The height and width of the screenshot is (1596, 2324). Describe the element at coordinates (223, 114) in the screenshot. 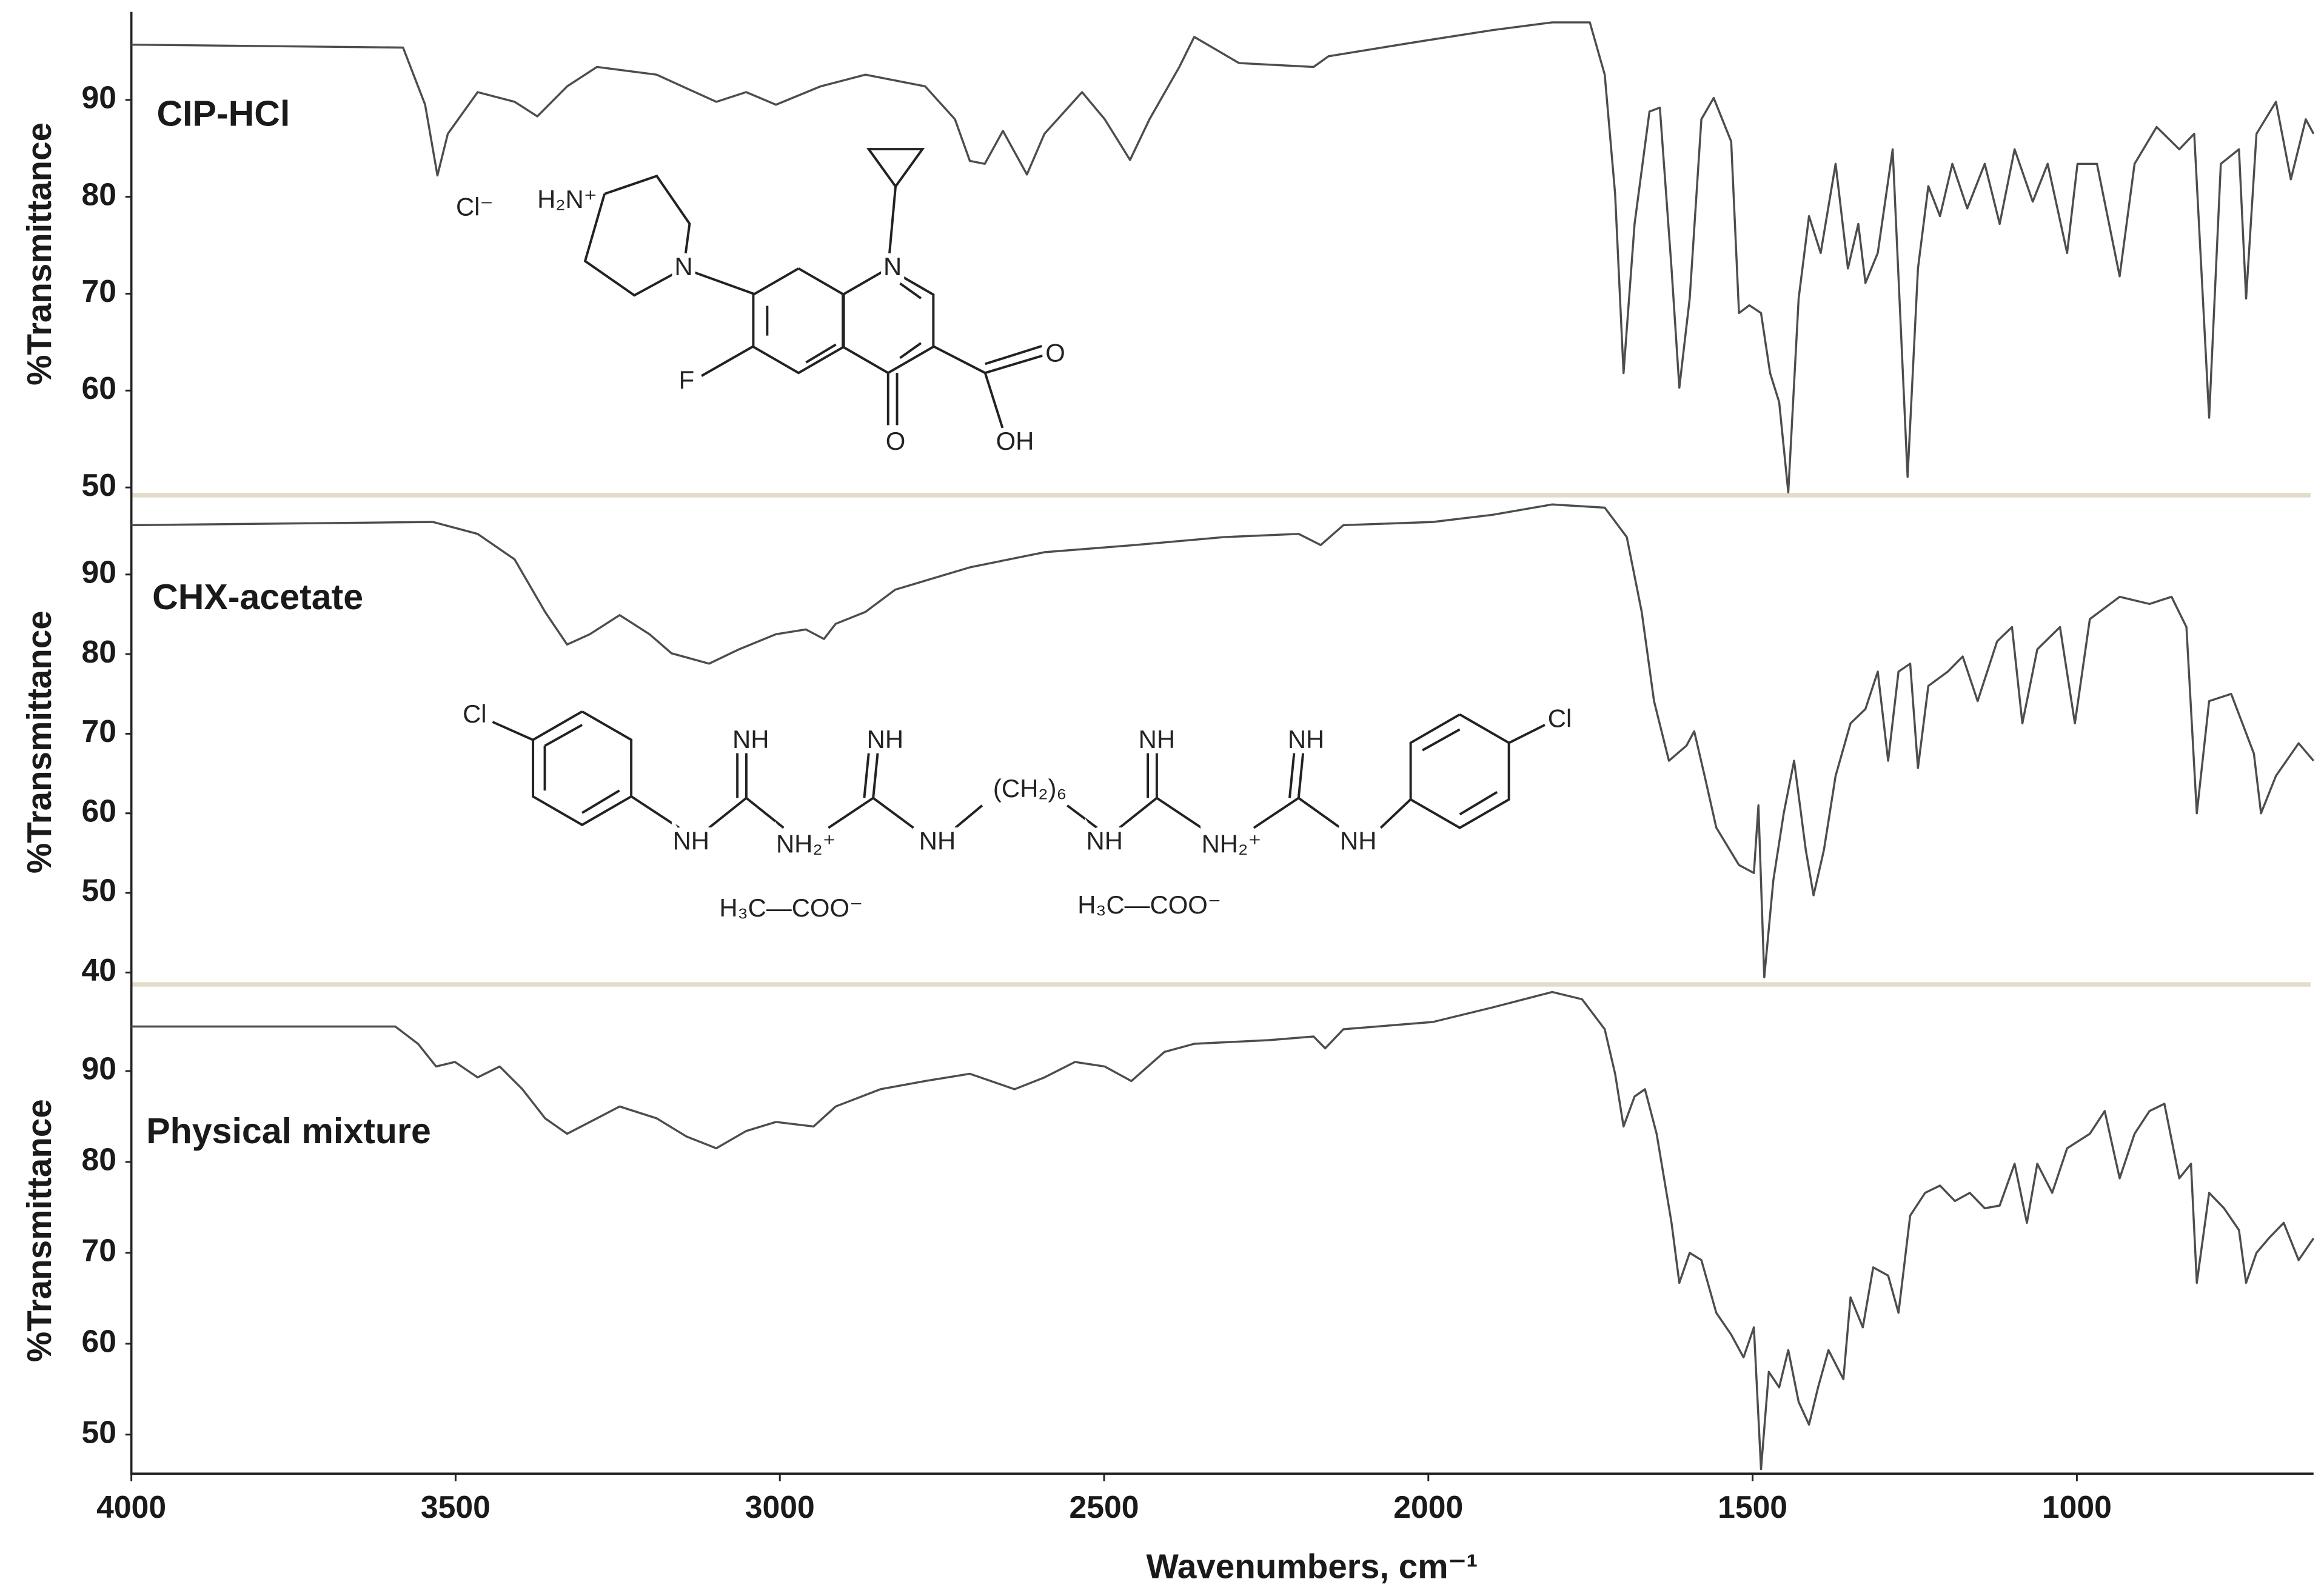

I see `panel-title: CIP-HCl` at that location.